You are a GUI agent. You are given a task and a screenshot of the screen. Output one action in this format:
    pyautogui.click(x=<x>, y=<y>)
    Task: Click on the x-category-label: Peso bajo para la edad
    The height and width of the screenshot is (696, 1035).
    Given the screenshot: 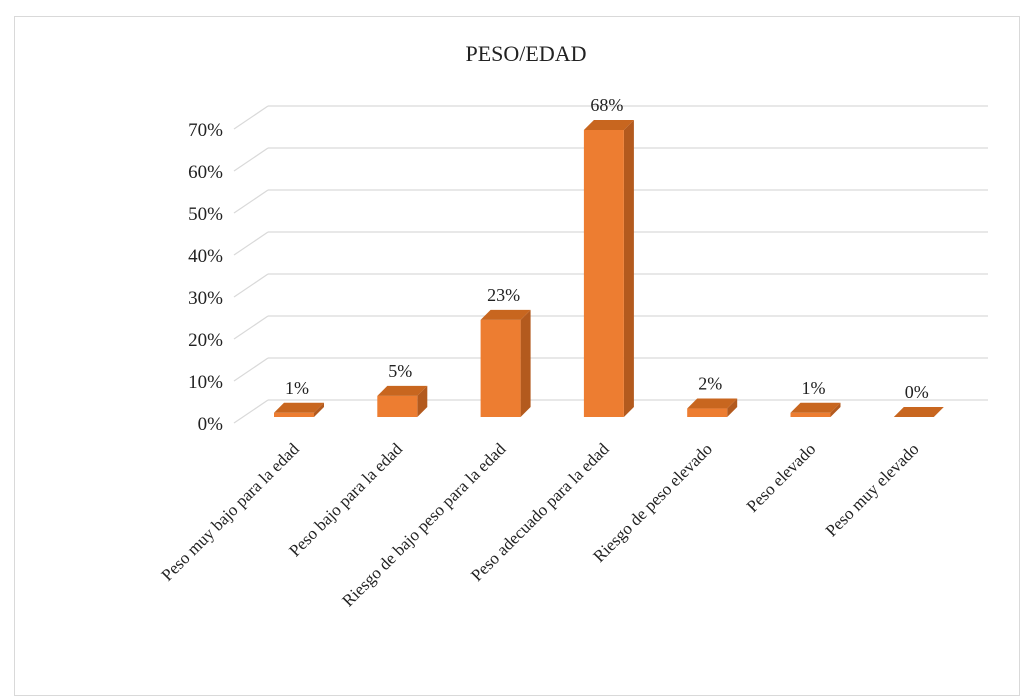 What is the action you would take?
    pyautogui.click(x=345, y=499)
    